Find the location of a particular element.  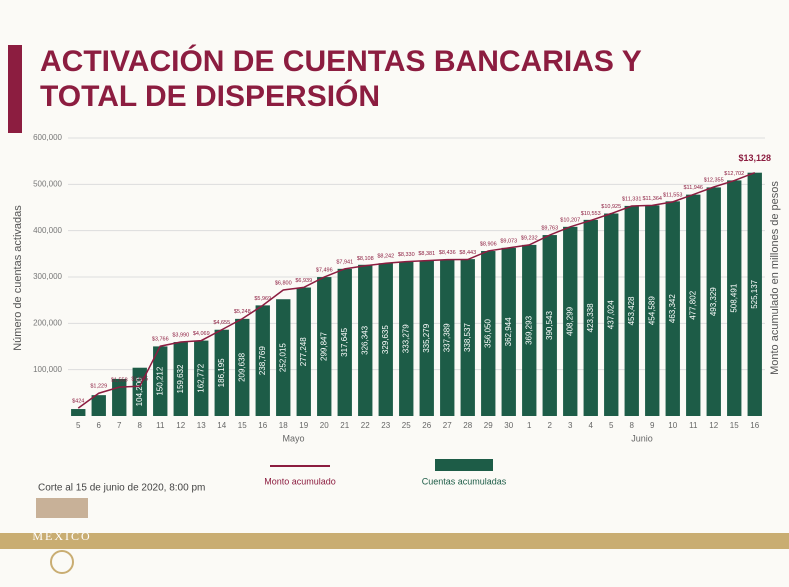

x-tick-label: 29 is located at coordinates (488, 425).